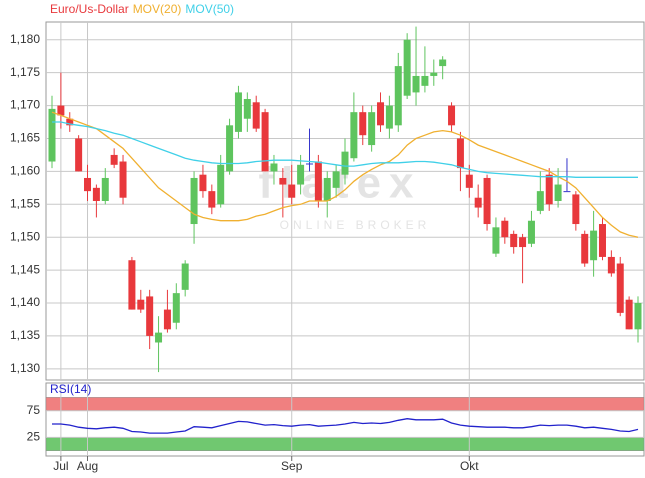 The height and width of the screenshot is (478, 645). I want to click on y-tick-label: 1,150, so click(25, 236).